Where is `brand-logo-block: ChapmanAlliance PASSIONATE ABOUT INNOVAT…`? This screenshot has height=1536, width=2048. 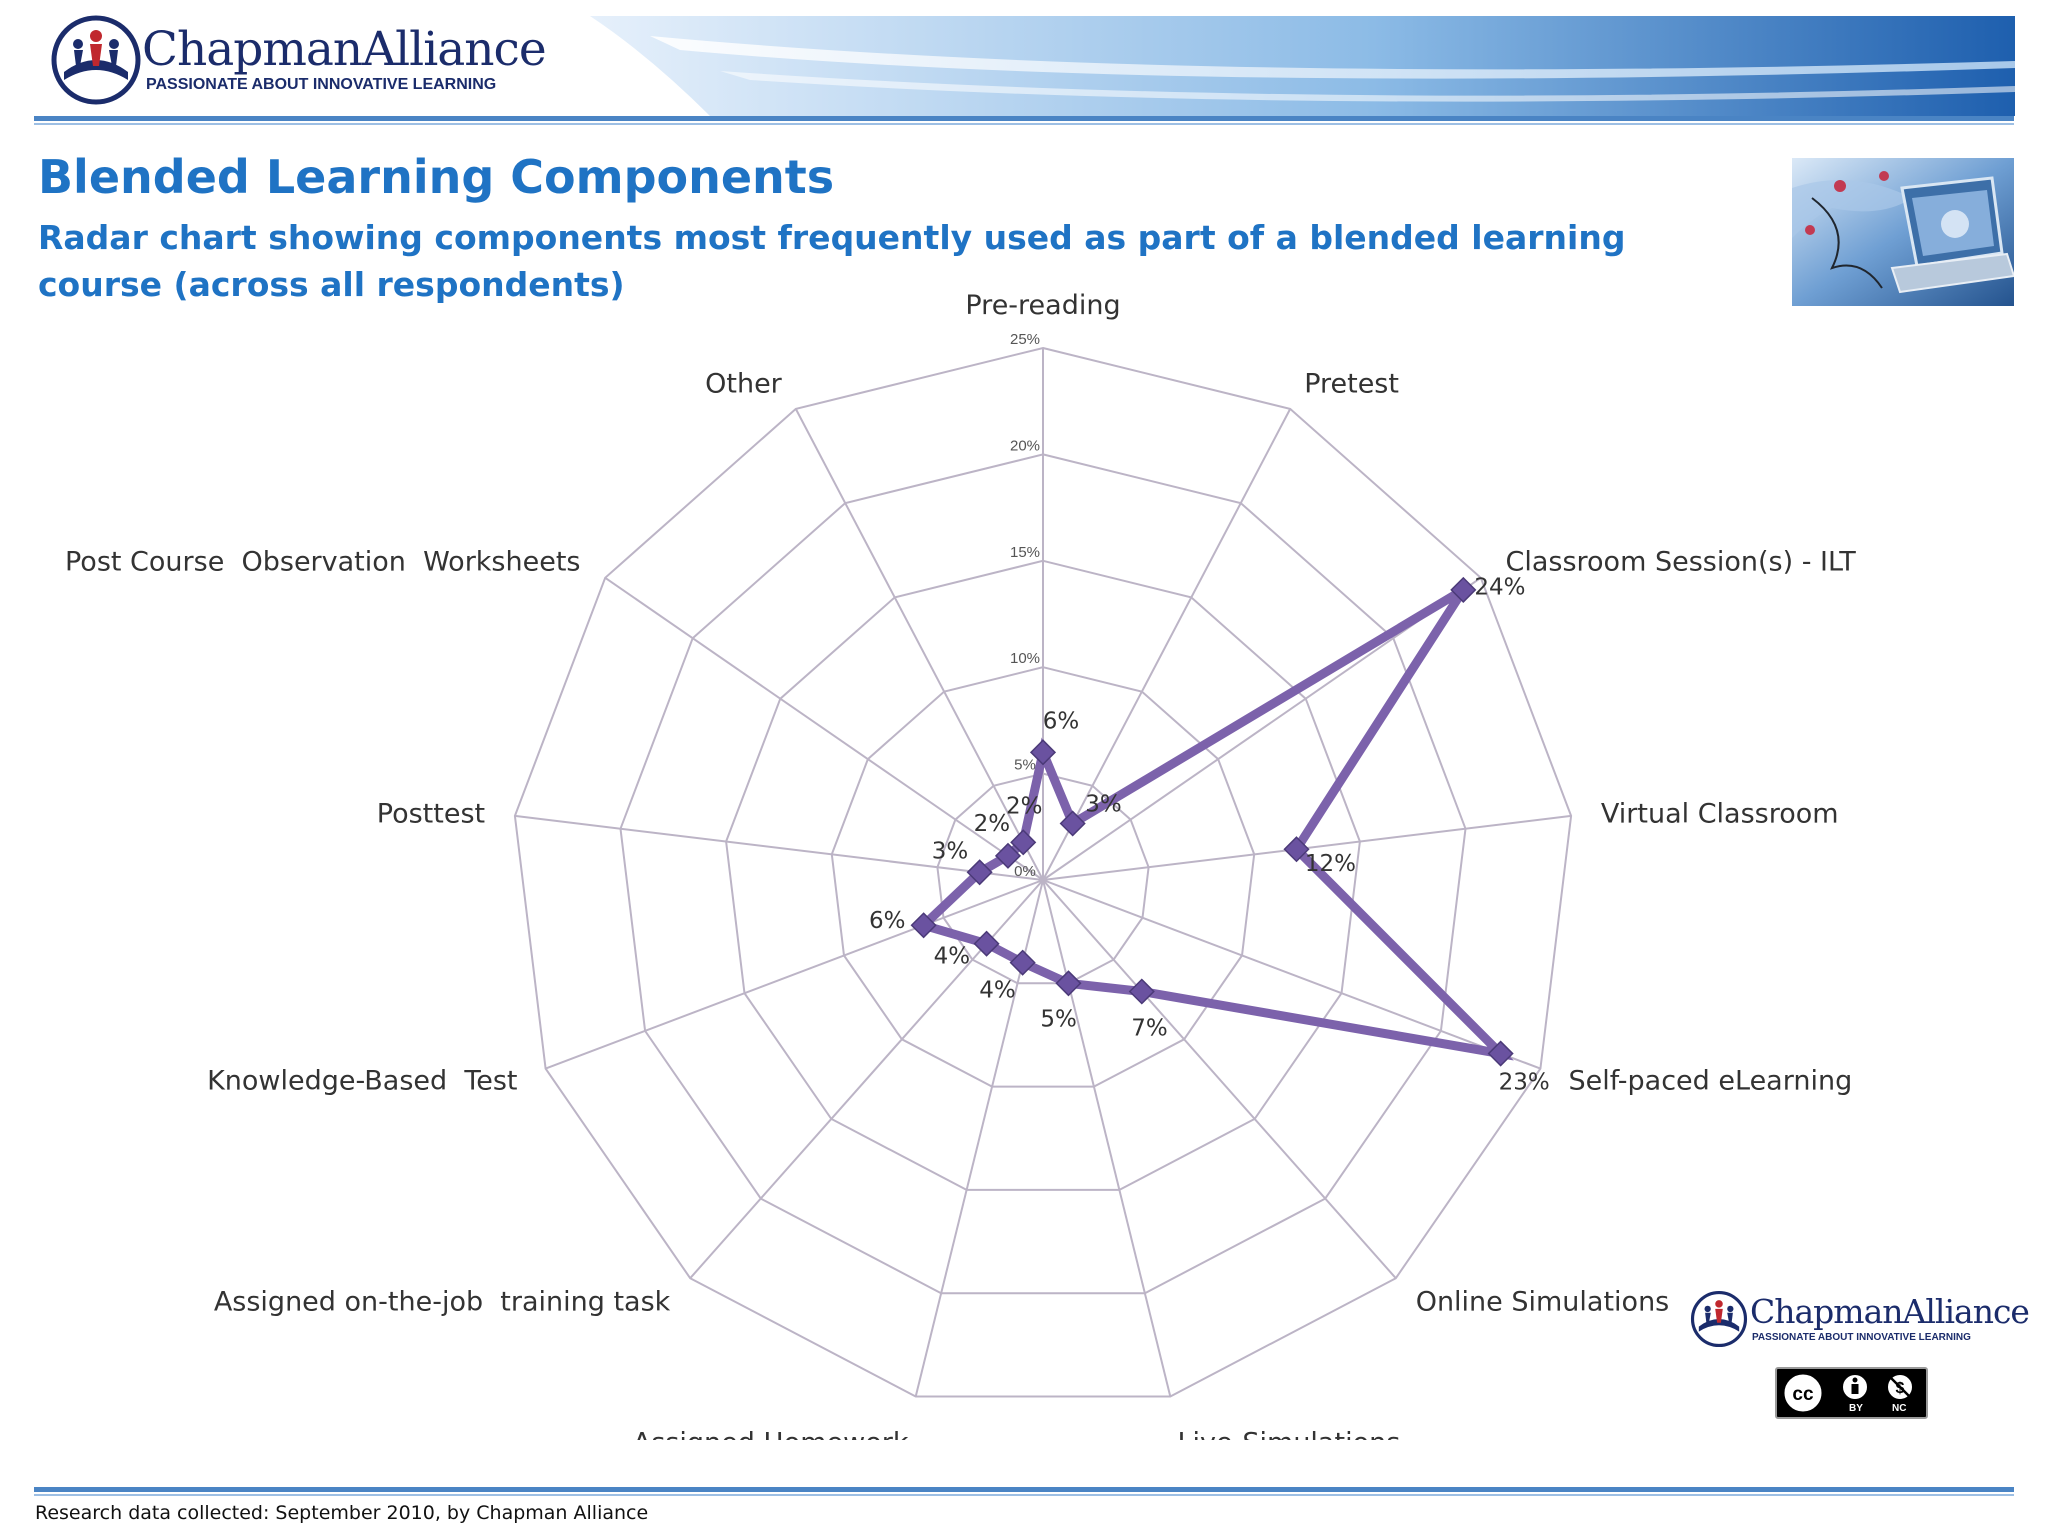 brand-logo-block: ChapmanAlliance PASSIONATE ABOUT INNOVAT… is located at coordinates (298, 61).